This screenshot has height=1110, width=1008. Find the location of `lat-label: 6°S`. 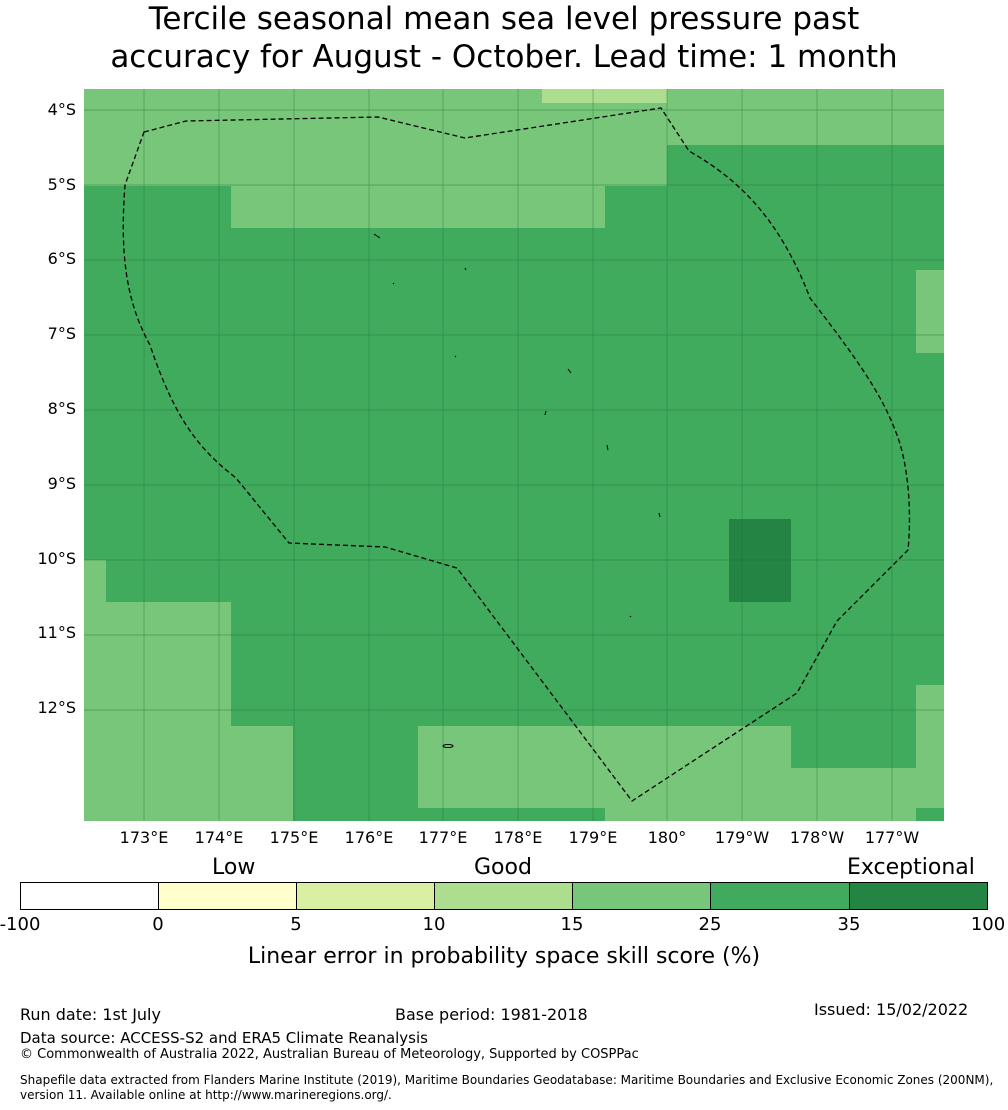

lat-label: 6°S is located at coordinates (61, 258).